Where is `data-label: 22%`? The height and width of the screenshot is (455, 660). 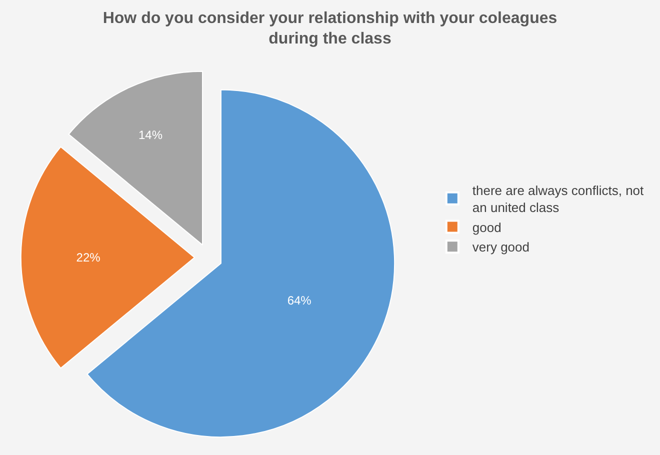
data-label: 22% is located at coordinates (88, 257).